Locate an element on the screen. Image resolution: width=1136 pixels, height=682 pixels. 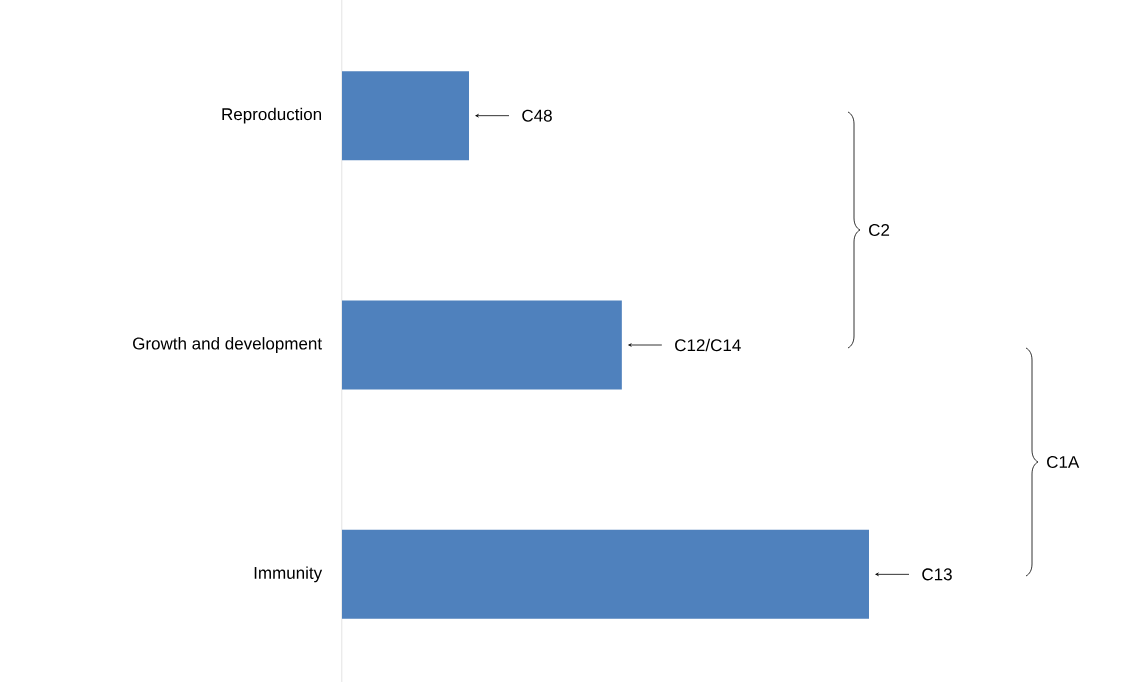
y-tick-label: Reproduction is located at coordinates (272, 115).